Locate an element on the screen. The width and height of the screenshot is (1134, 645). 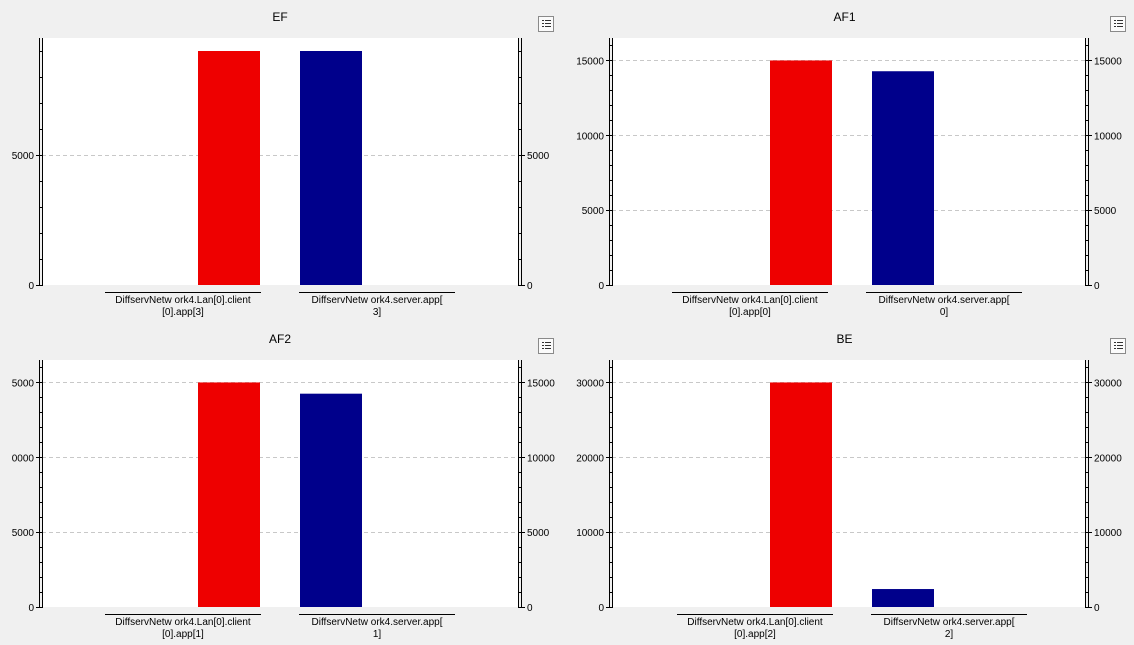
x-tick-label: 0] is located at coordinates (944, 312).